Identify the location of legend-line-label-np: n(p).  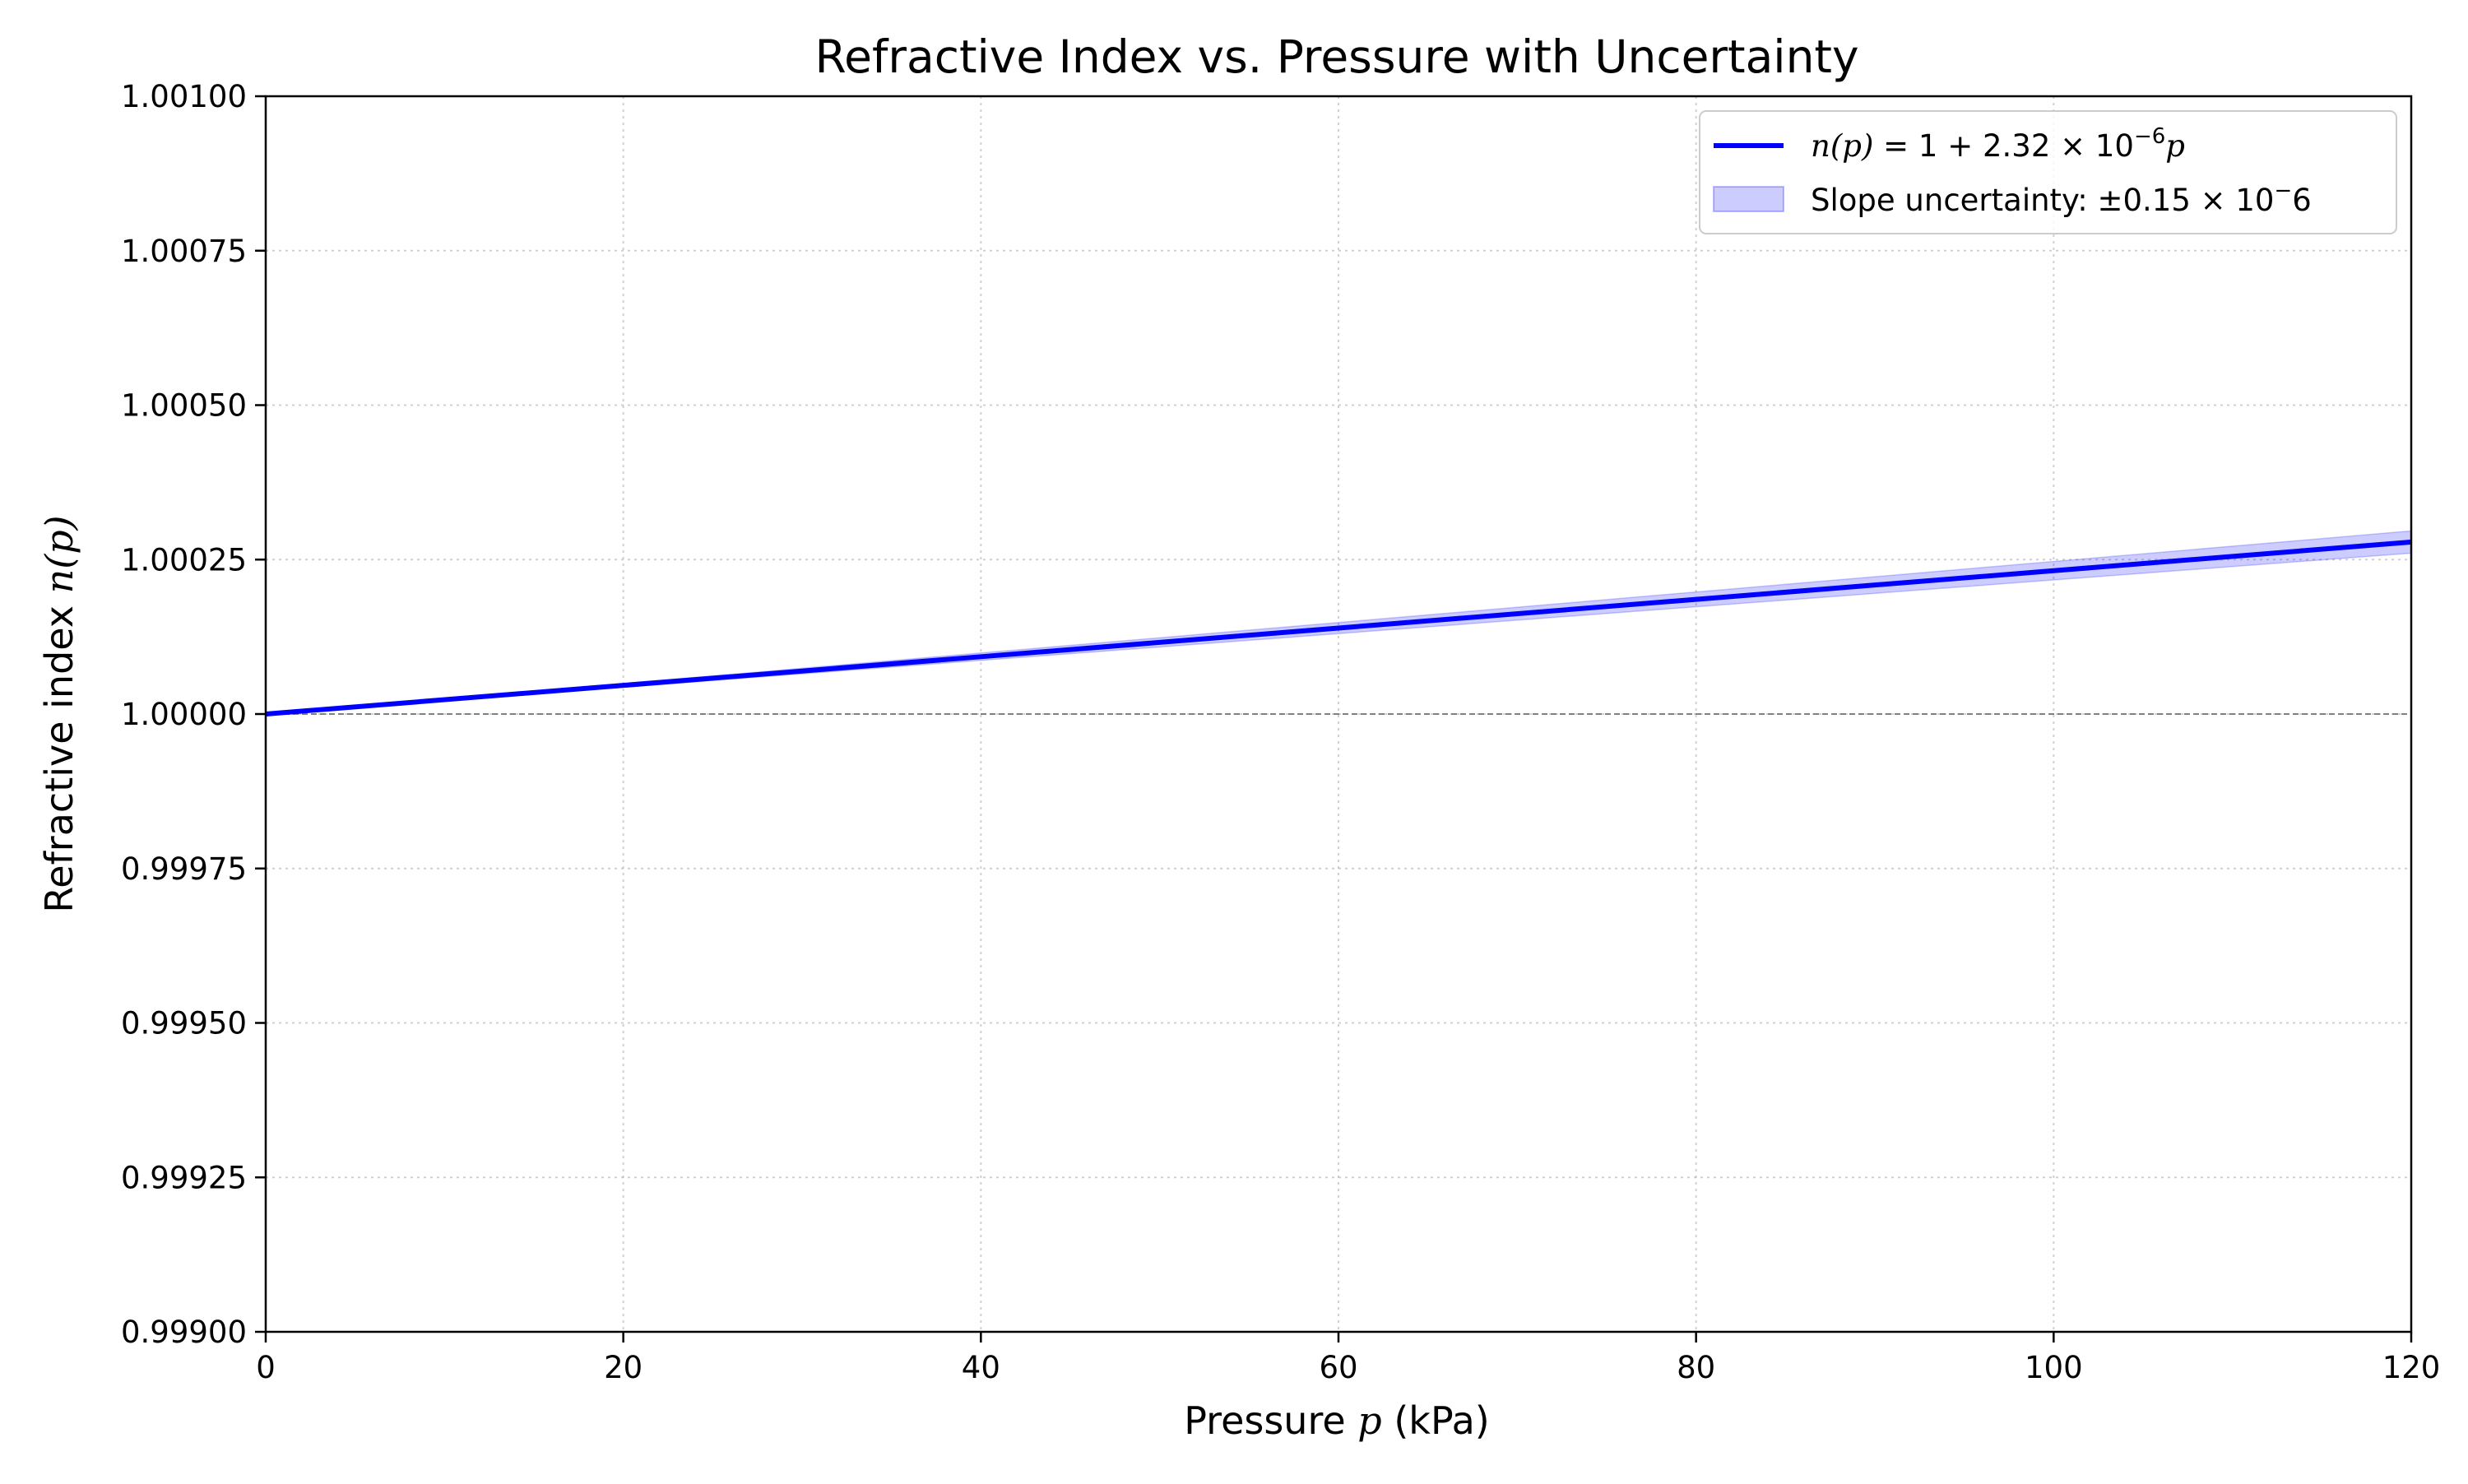
(1842, 146).